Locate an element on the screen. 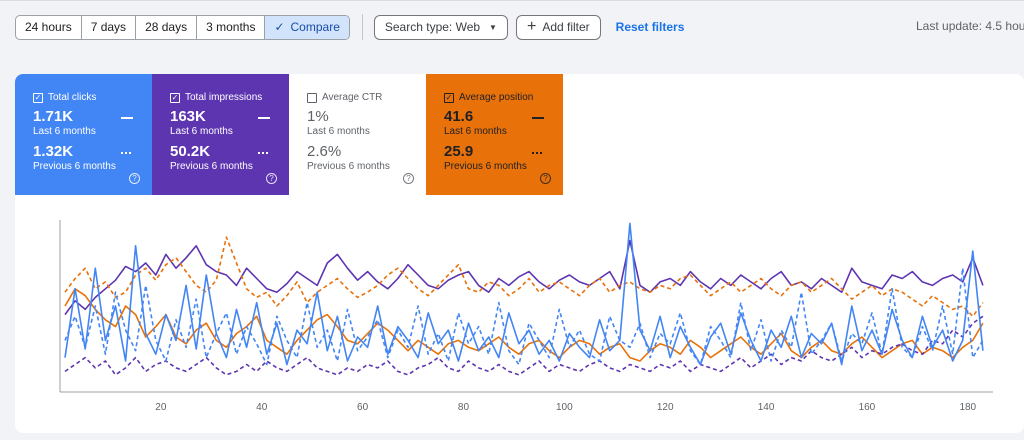 Image resolution: width=1024 pixels, height=440 pixels. range-3-months: 3 months is located at coordinates (231, 27).